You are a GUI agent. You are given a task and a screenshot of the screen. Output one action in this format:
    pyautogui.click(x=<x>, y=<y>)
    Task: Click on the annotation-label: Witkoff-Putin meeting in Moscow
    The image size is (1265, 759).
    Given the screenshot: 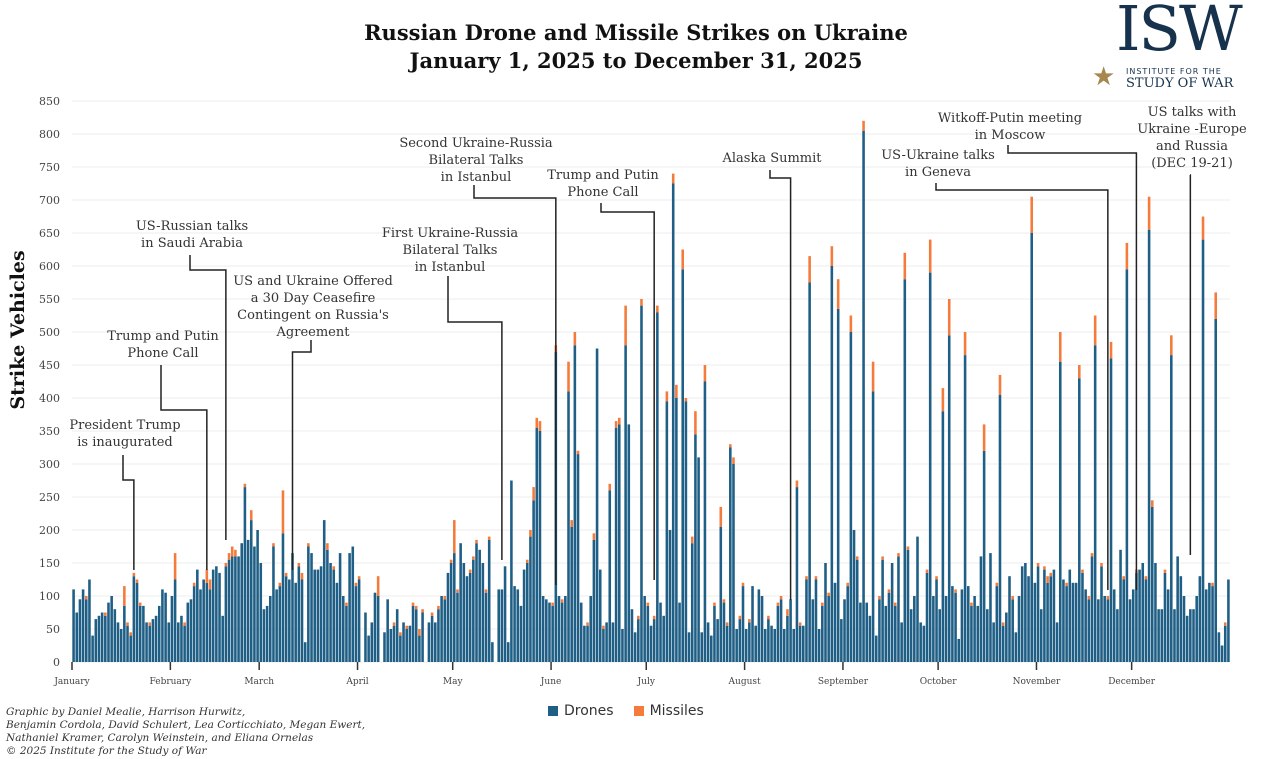 What is the action you would take?
    pyautogui.click(x=1010, y=127)
    